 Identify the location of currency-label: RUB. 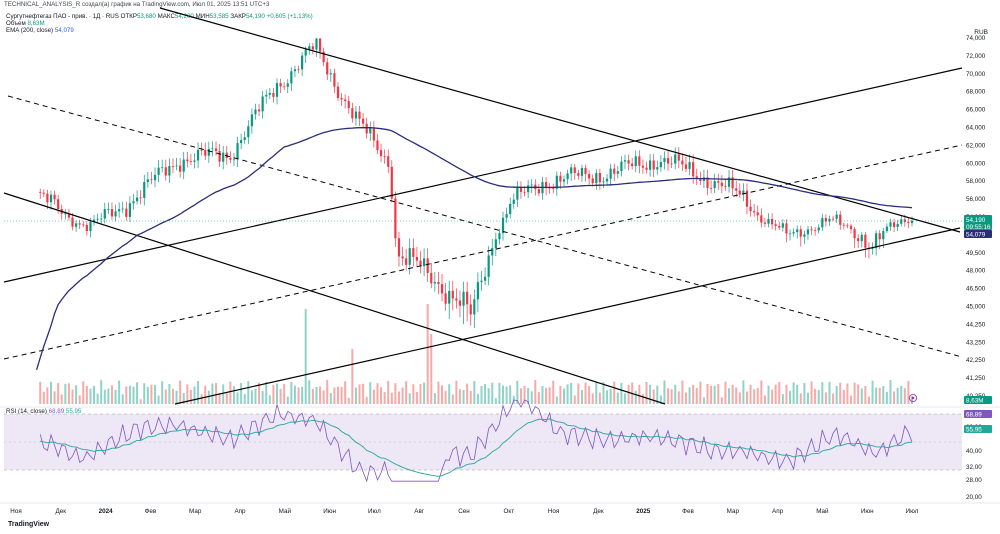
(981, 32).